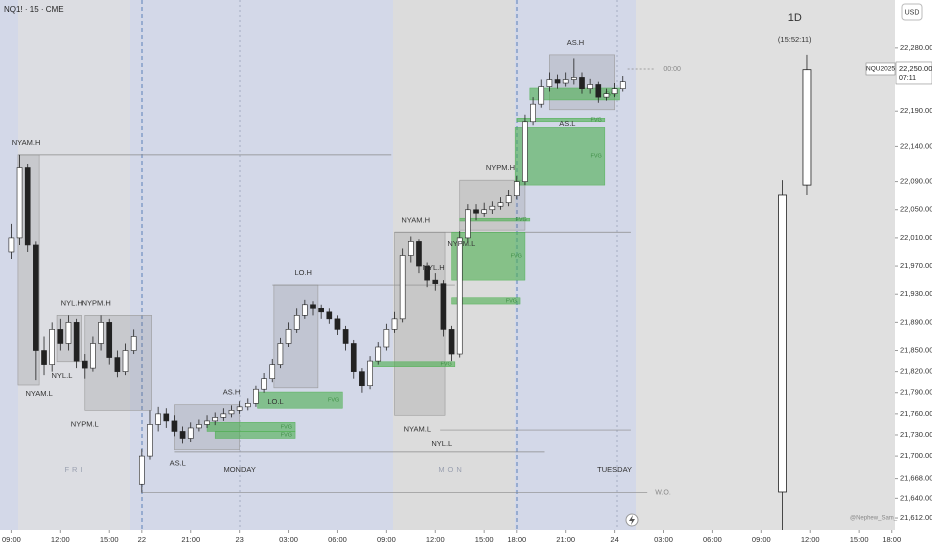  Describe the element at coordinates (916, 47) in the screenshot. I see `y-tick-label: 22,280.00` at that location.